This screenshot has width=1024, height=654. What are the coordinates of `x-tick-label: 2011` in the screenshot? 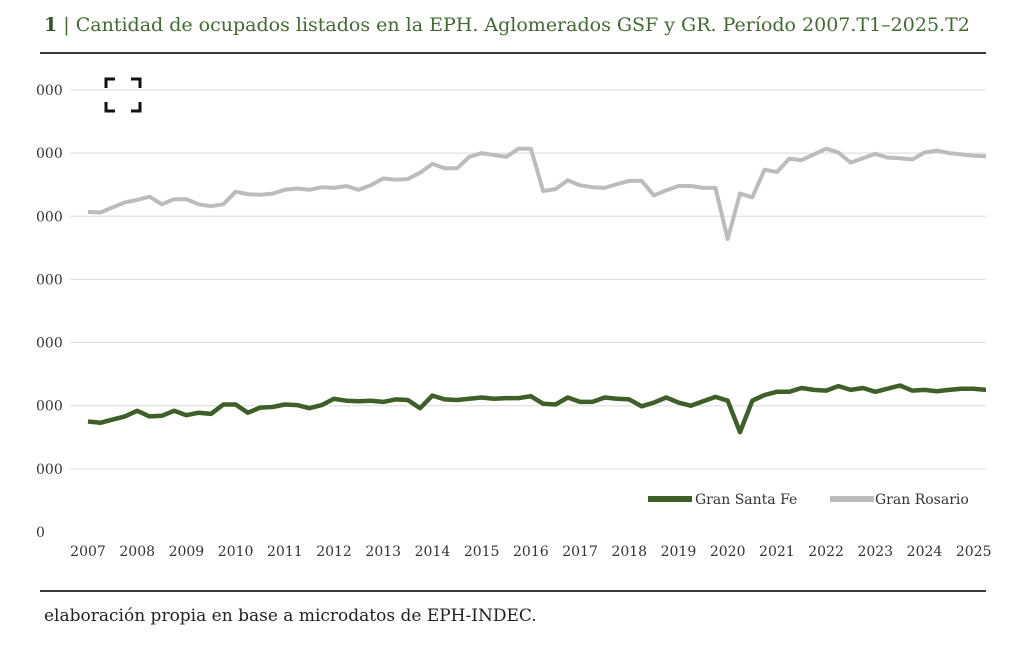 It's located at (285, 552).